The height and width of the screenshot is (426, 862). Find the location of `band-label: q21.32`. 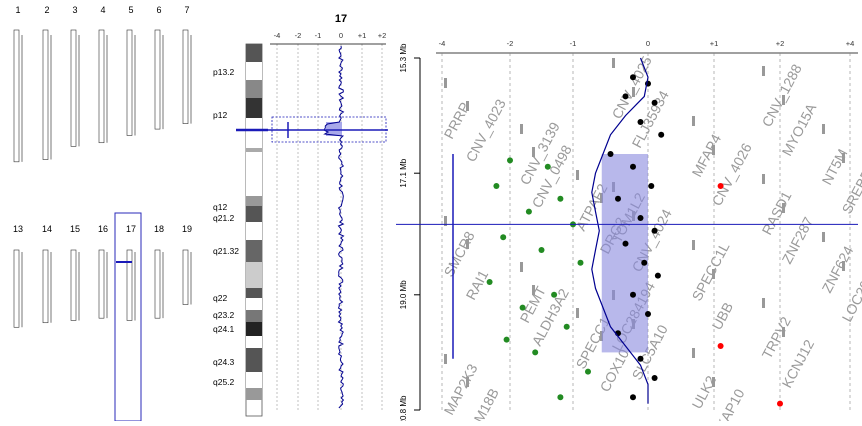

band-label: q21.32 is located at coordinates (226, 251).